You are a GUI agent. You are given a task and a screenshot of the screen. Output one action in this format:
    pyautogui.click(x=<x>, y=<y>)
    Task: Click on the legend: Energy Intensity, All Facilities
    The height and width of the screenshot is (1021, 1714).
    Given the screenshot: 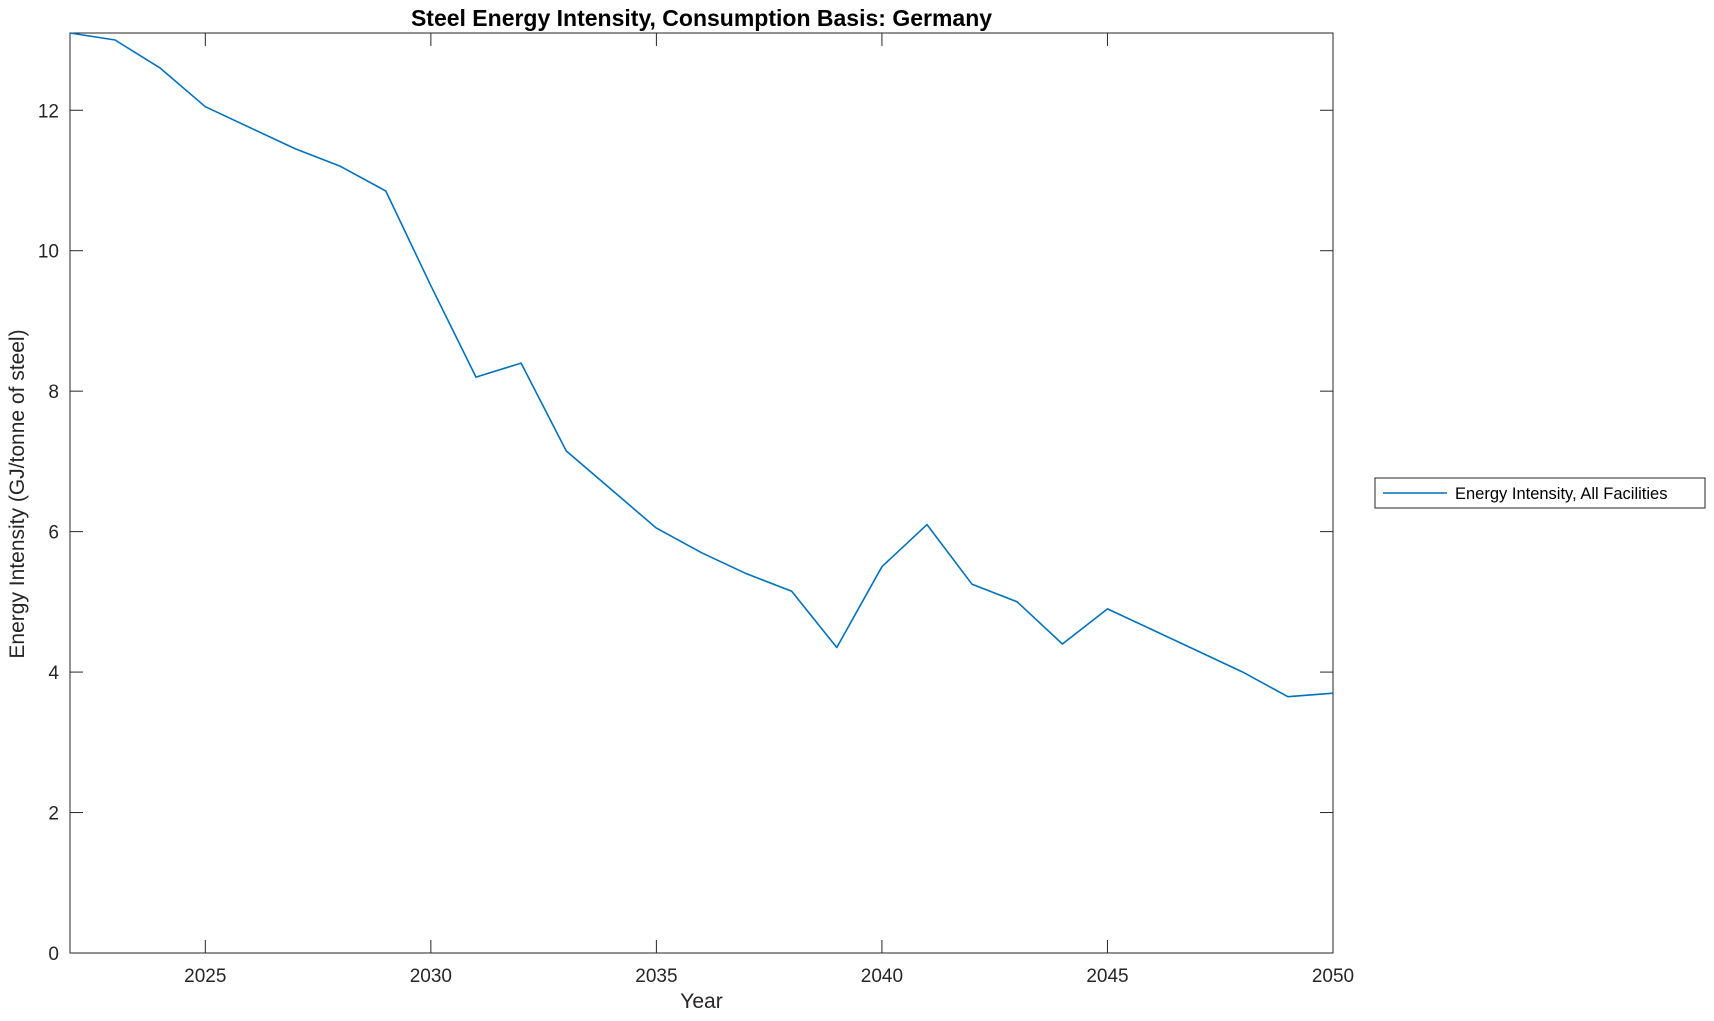 What is the action you would take?
    pyautogui.click(x=1540, y=493)
    